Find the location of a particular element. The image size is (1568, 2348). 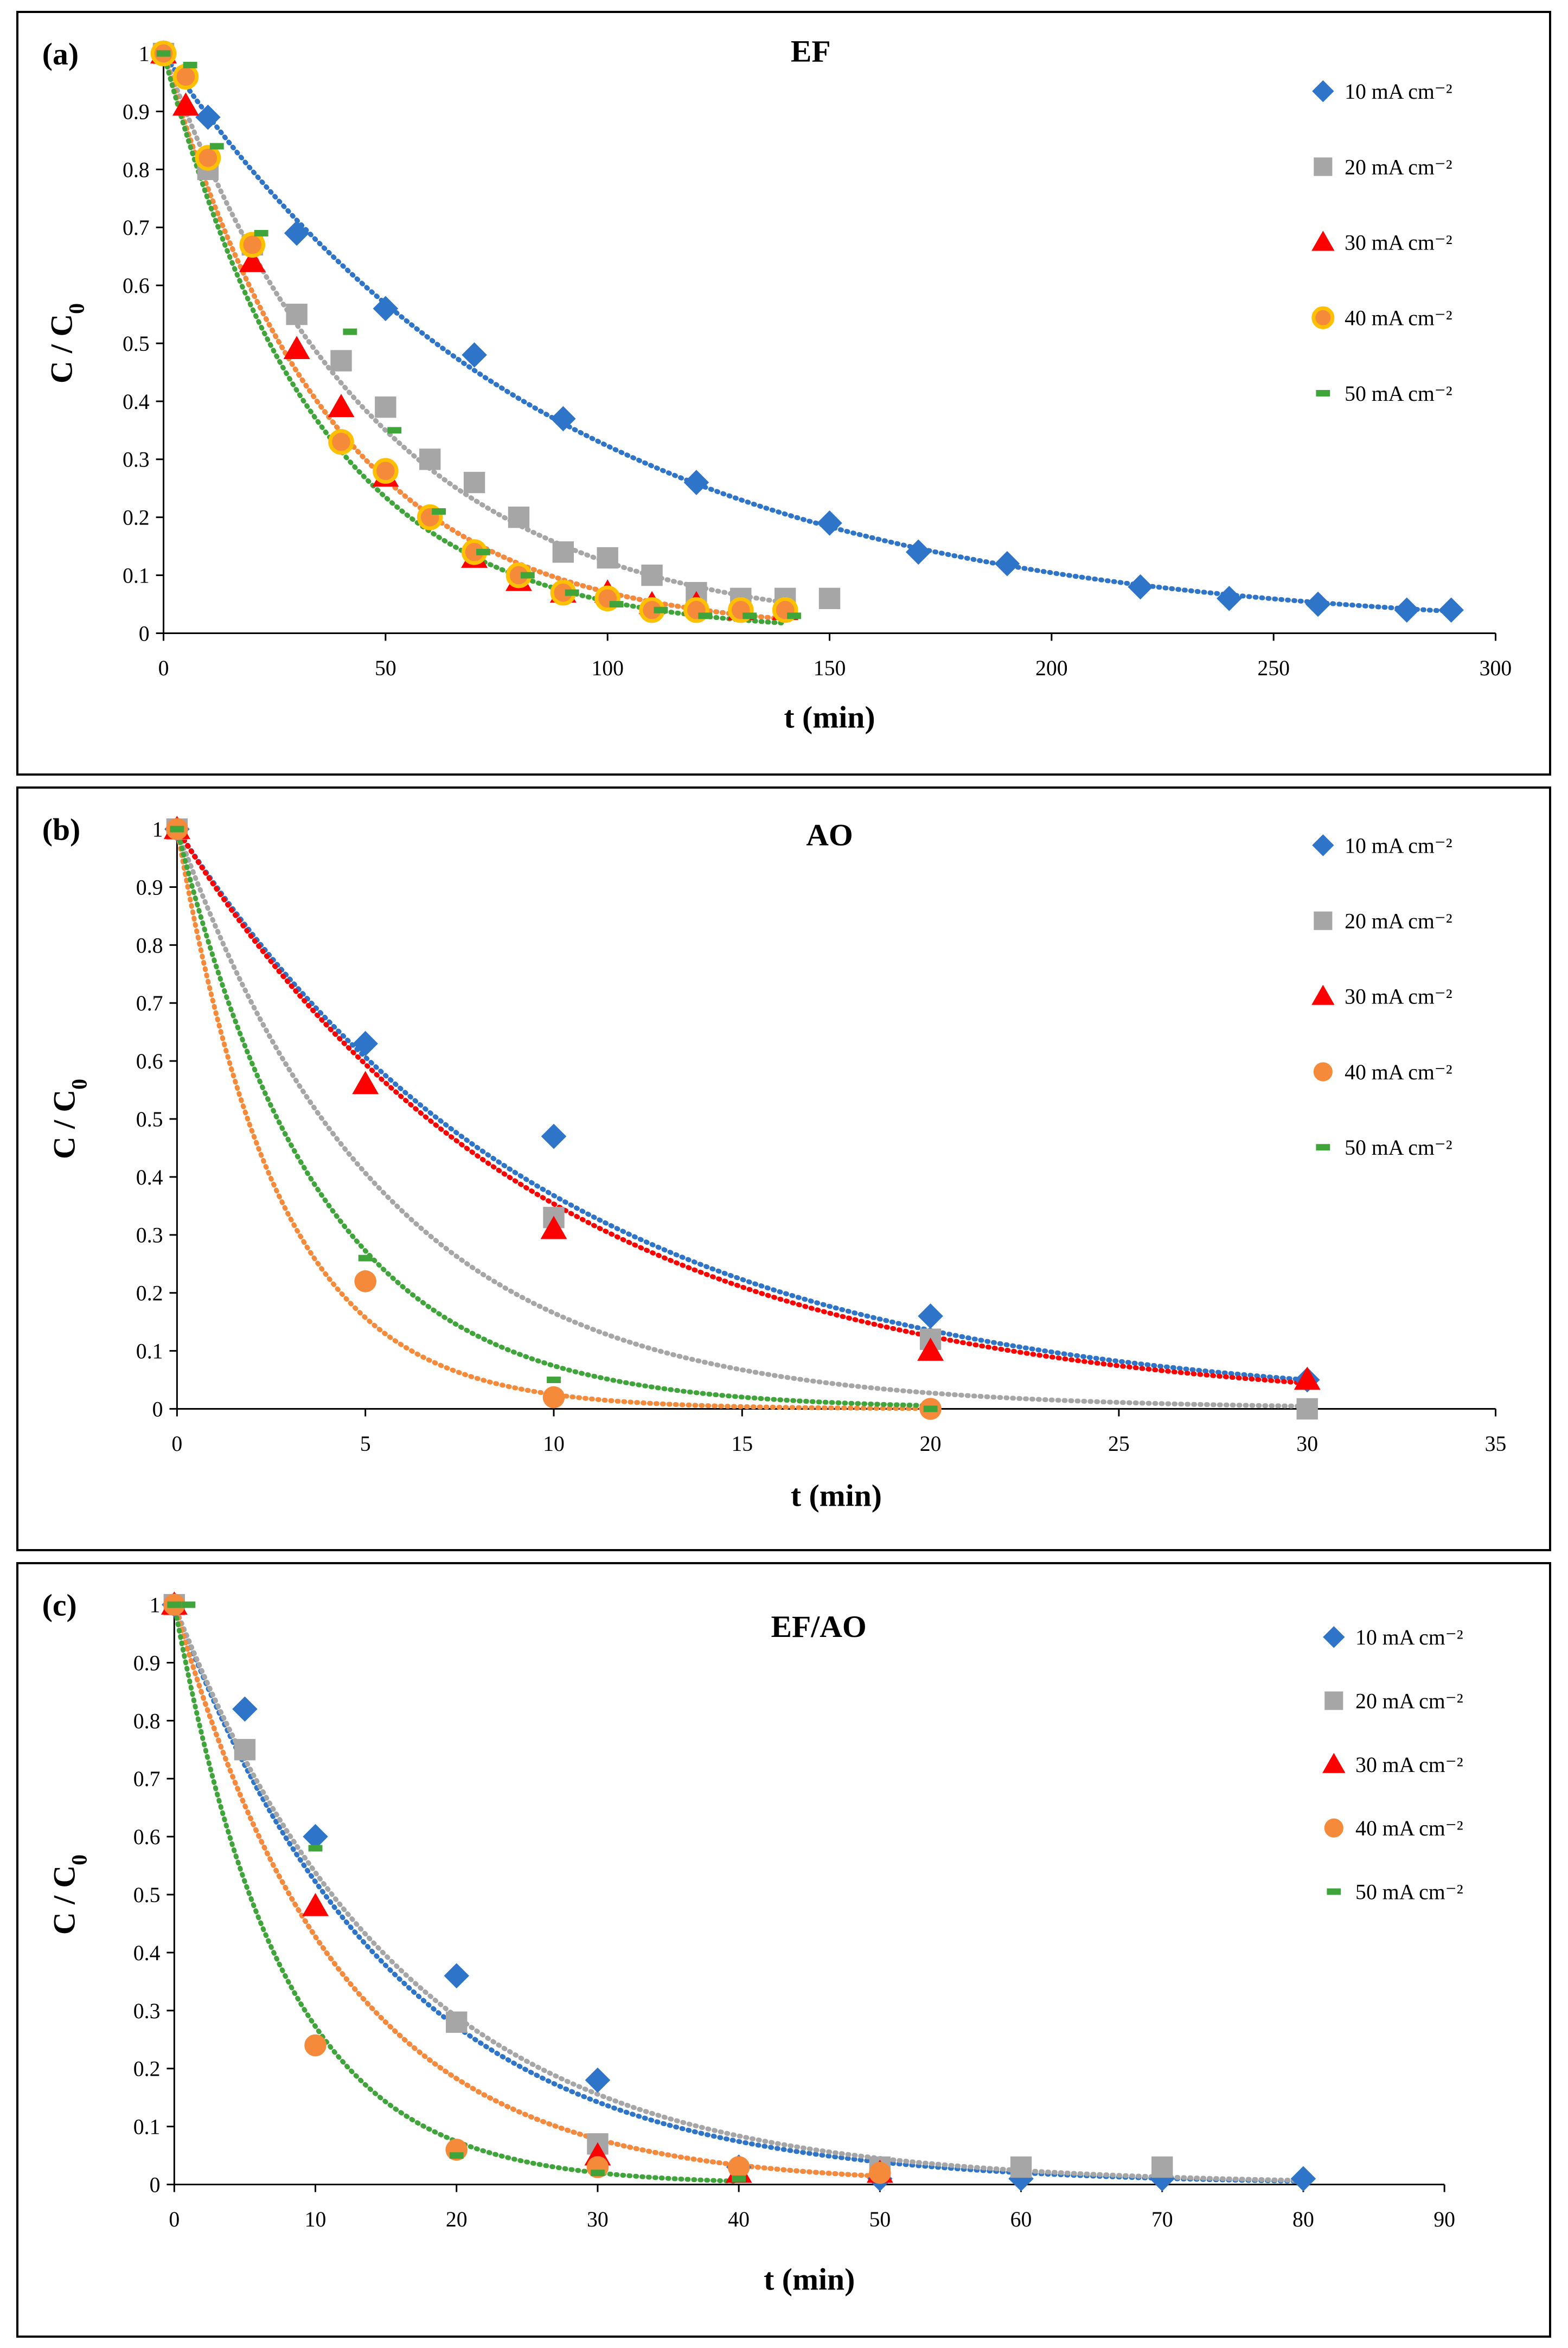

y-tick-label: 0.3 is located at coordinates (136, 460).